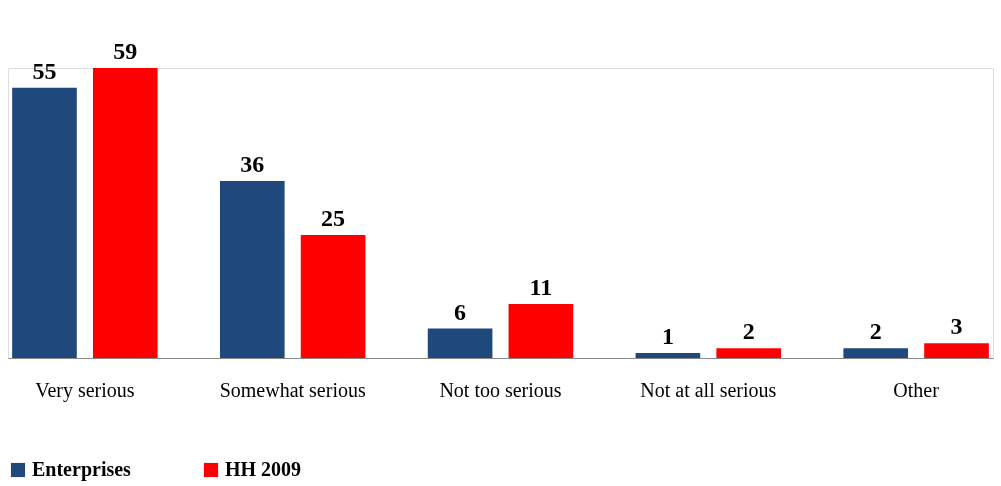 This screenshot has height=486, width=1001. I want to click on legend-label: HH 2009, so click(263, 469).